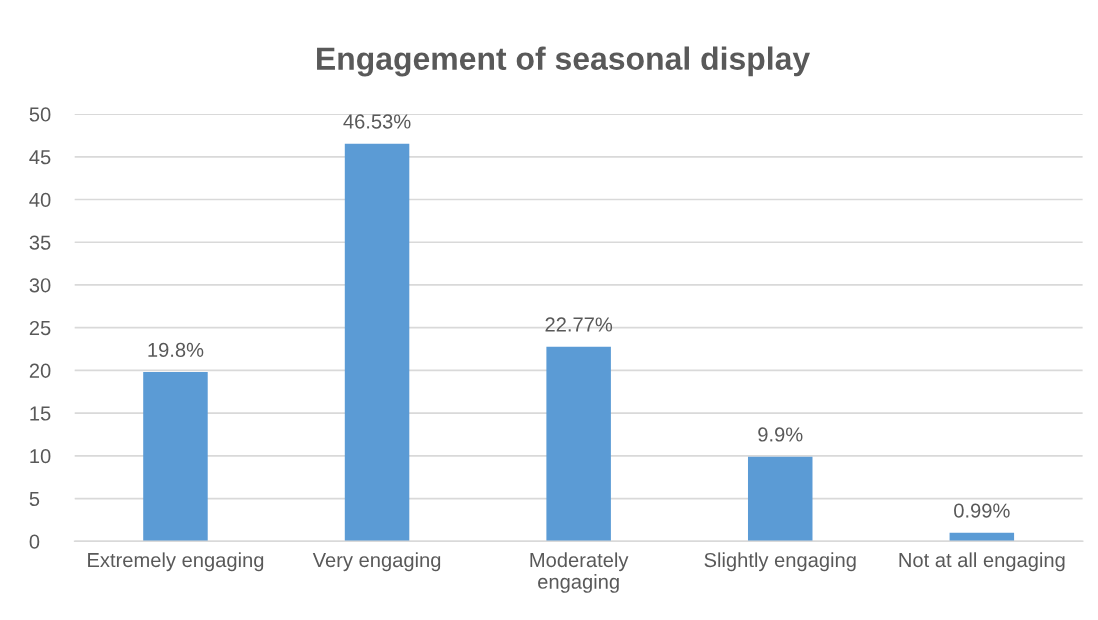 The width and height of the screenshot is (1098, 620). Describe the element at coordinates (40, 413) in the screenshot. I see `y-tick-label: 15` at that location.